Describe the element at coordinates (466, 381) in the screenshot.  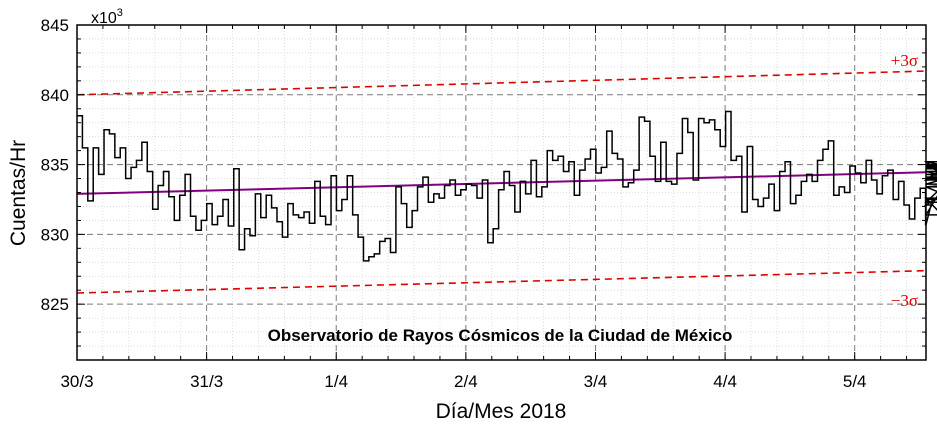
I see `x-tick-label: 2/4` at that location.